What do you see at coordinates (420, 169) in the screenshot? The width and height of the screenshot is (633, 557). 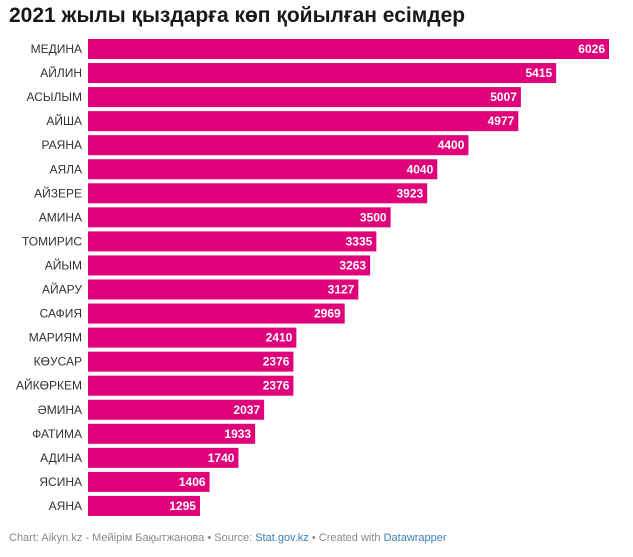 I see `value-label: 4040` at bounding box center [420, 169].